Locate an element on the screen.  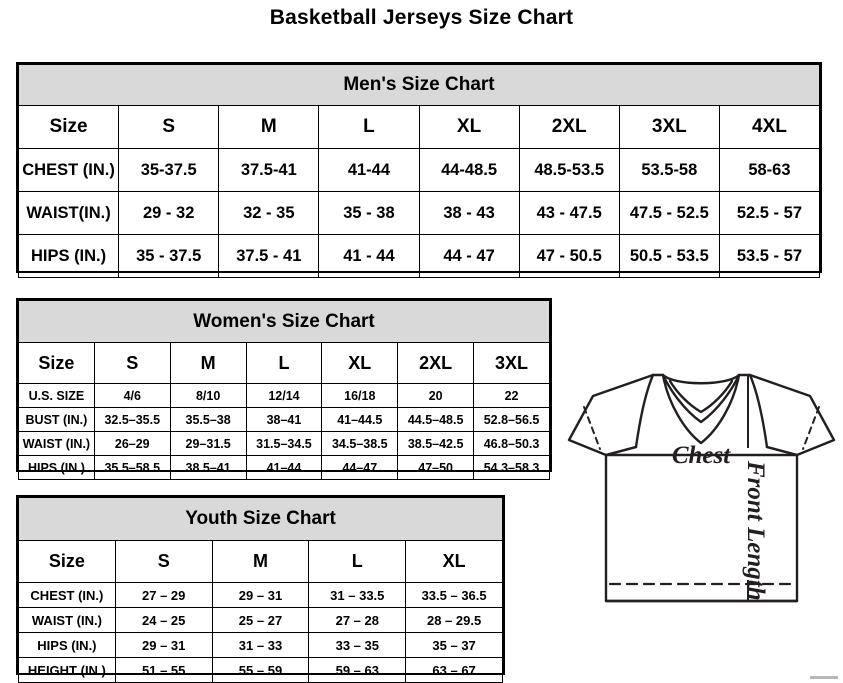
table-row: U.S. SIZE 4/6 8/10 12/14 16/18 20 22 is located at coordinates (284, 395).